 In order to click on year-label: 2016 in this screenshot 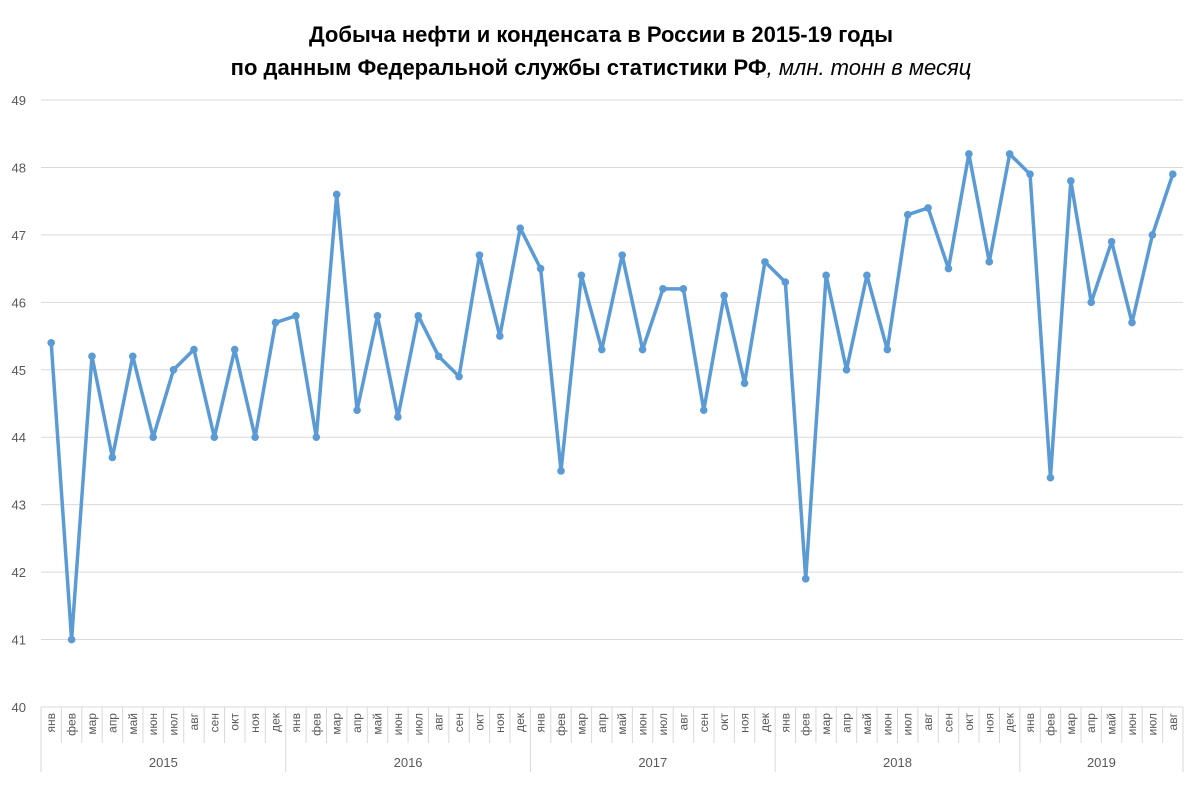, I will do `click(408, 762)`.